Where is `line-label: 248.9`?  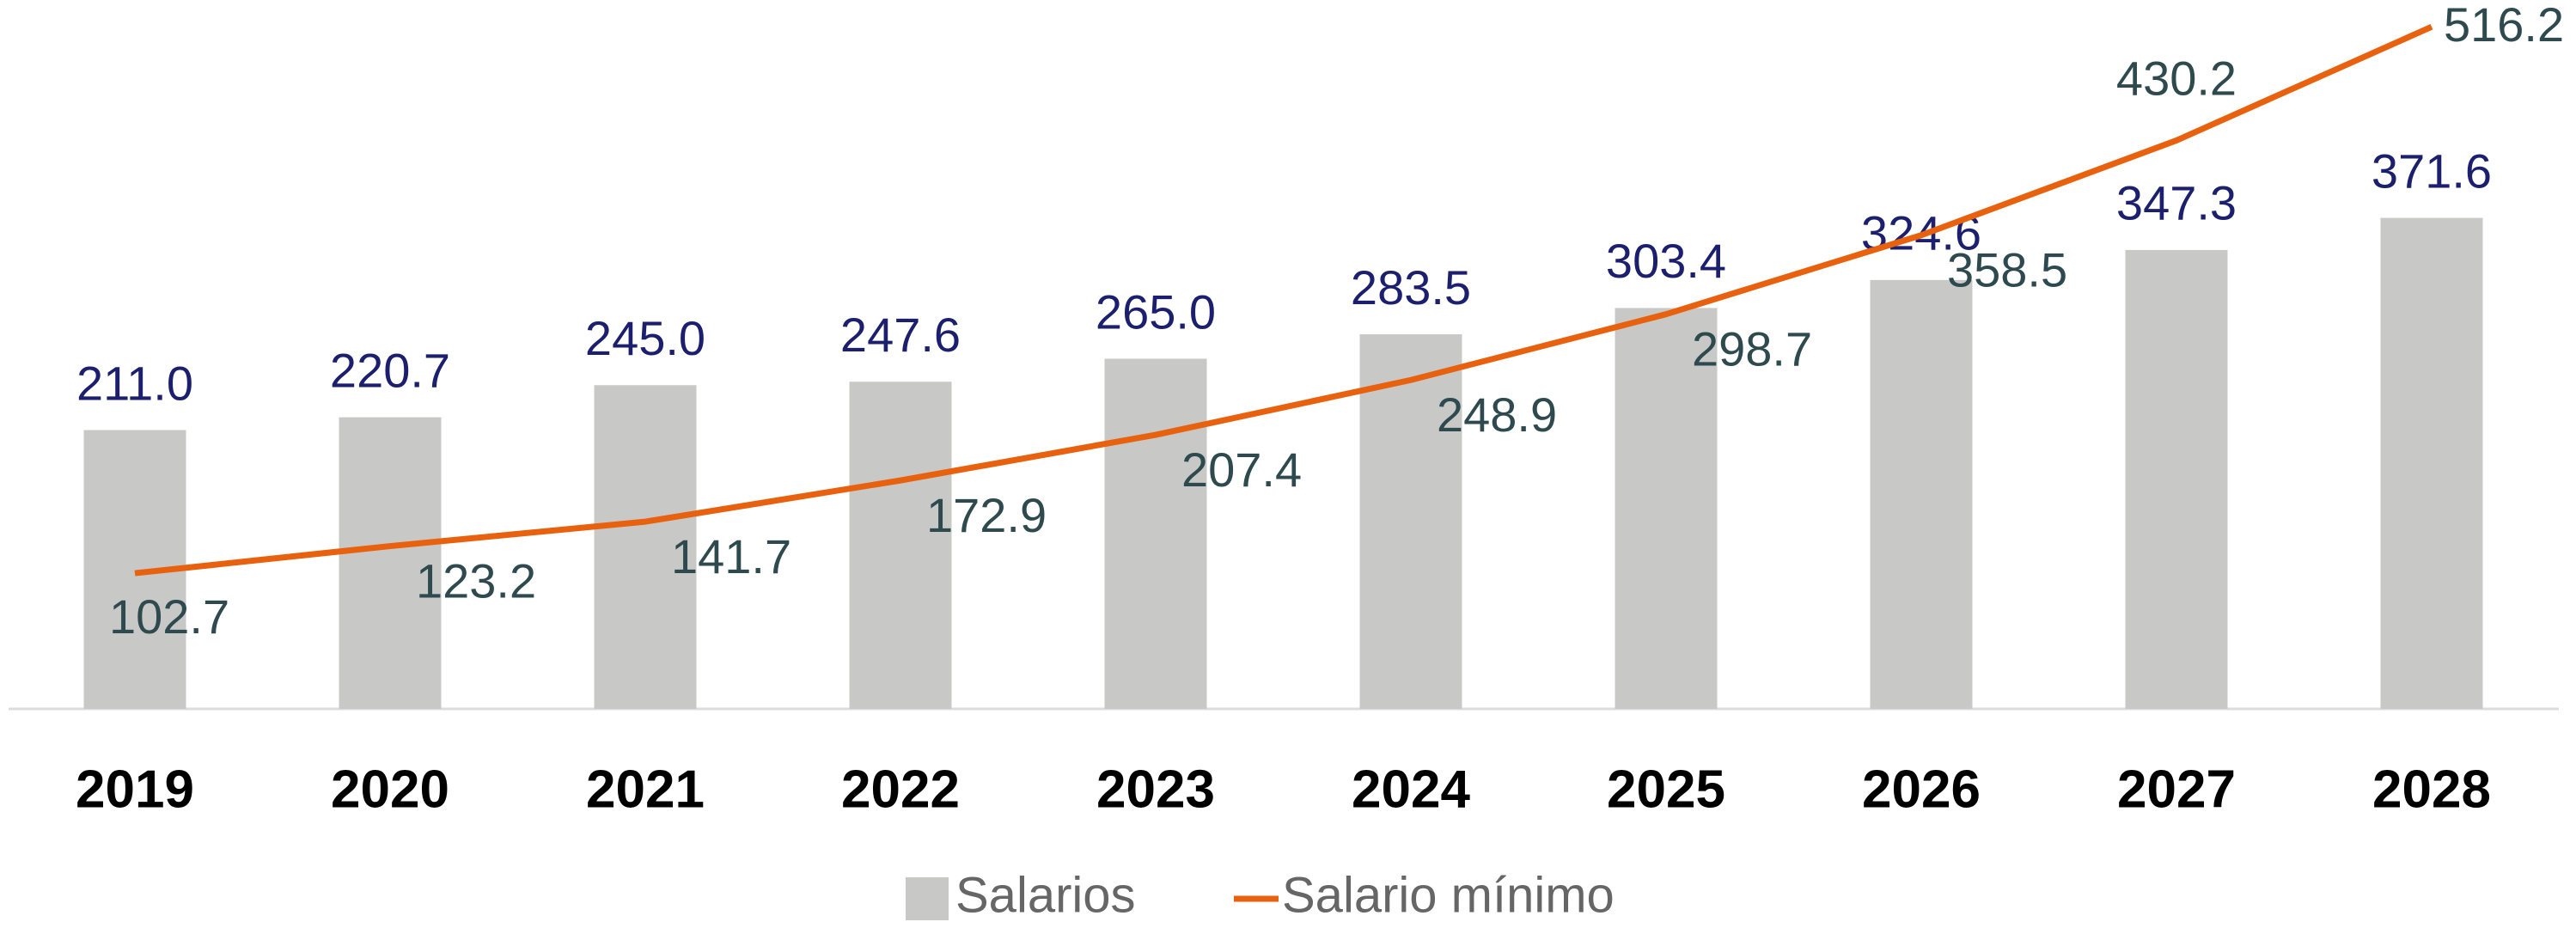 line-label: 248.9 is located at coordinates (1497, 415).